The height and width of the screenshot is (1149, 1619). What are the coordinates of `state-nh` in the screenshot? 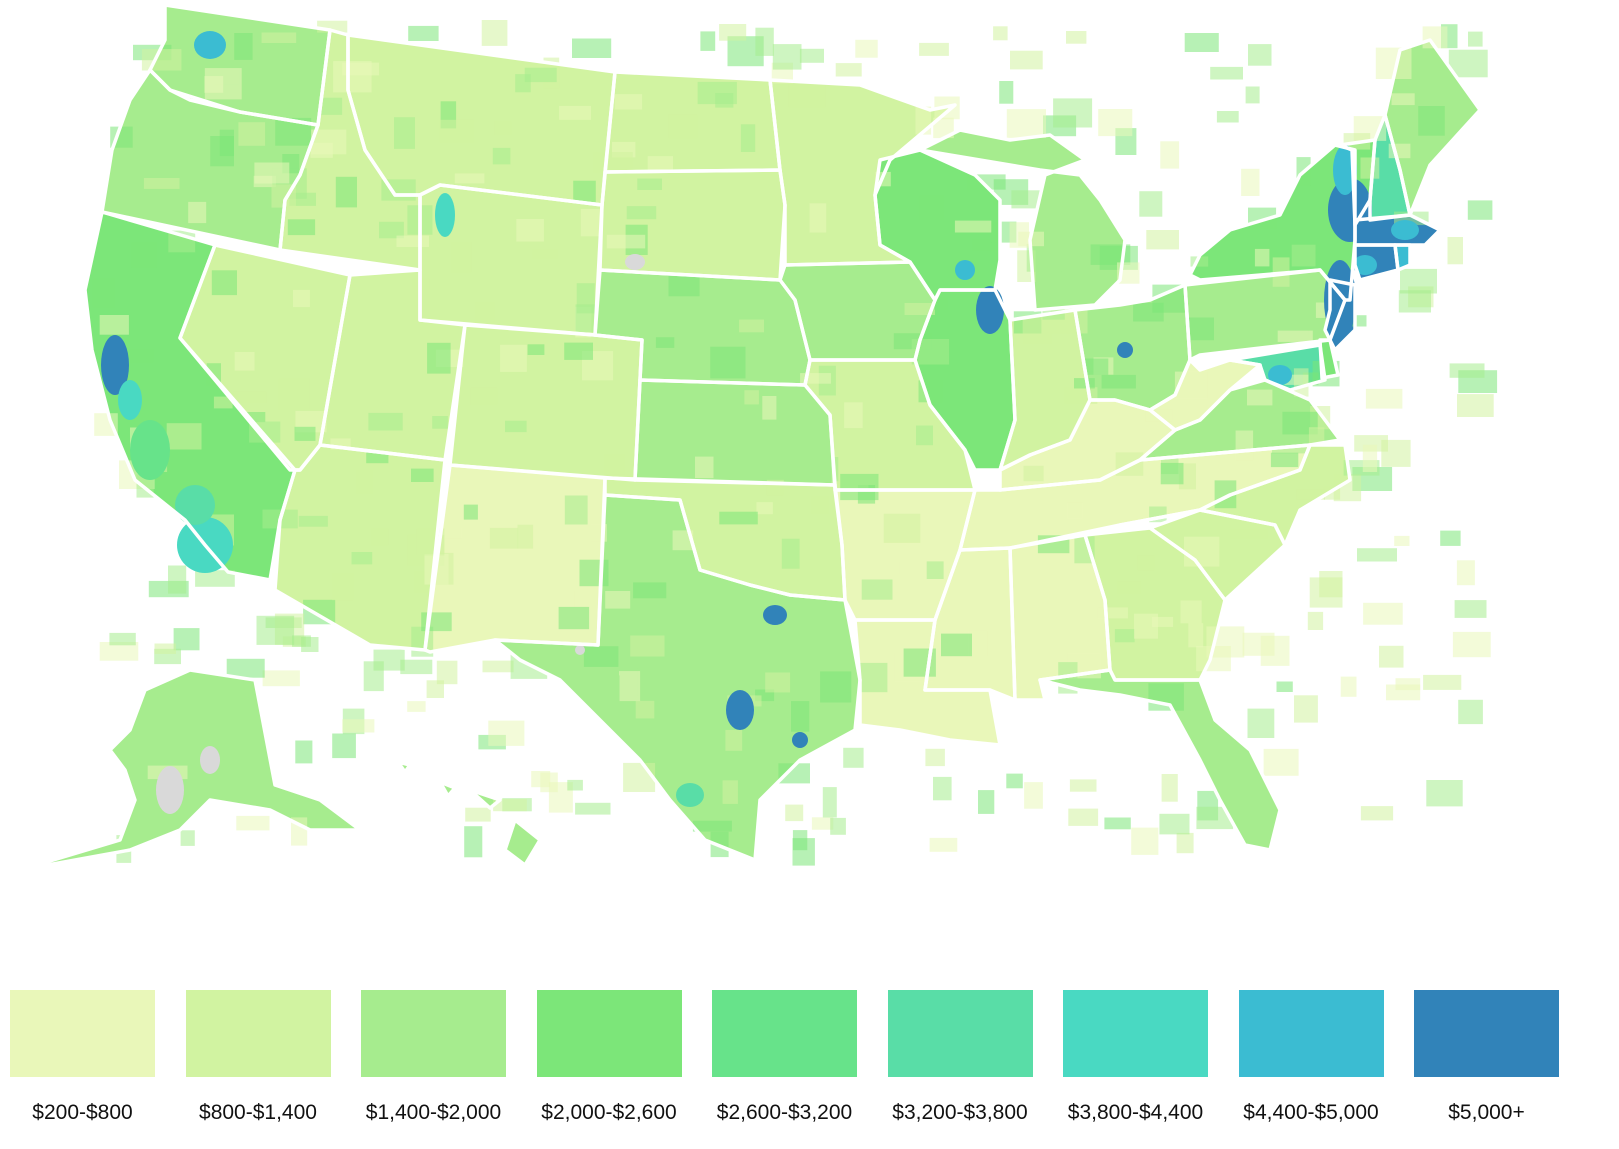 It's located at (1390, 167).